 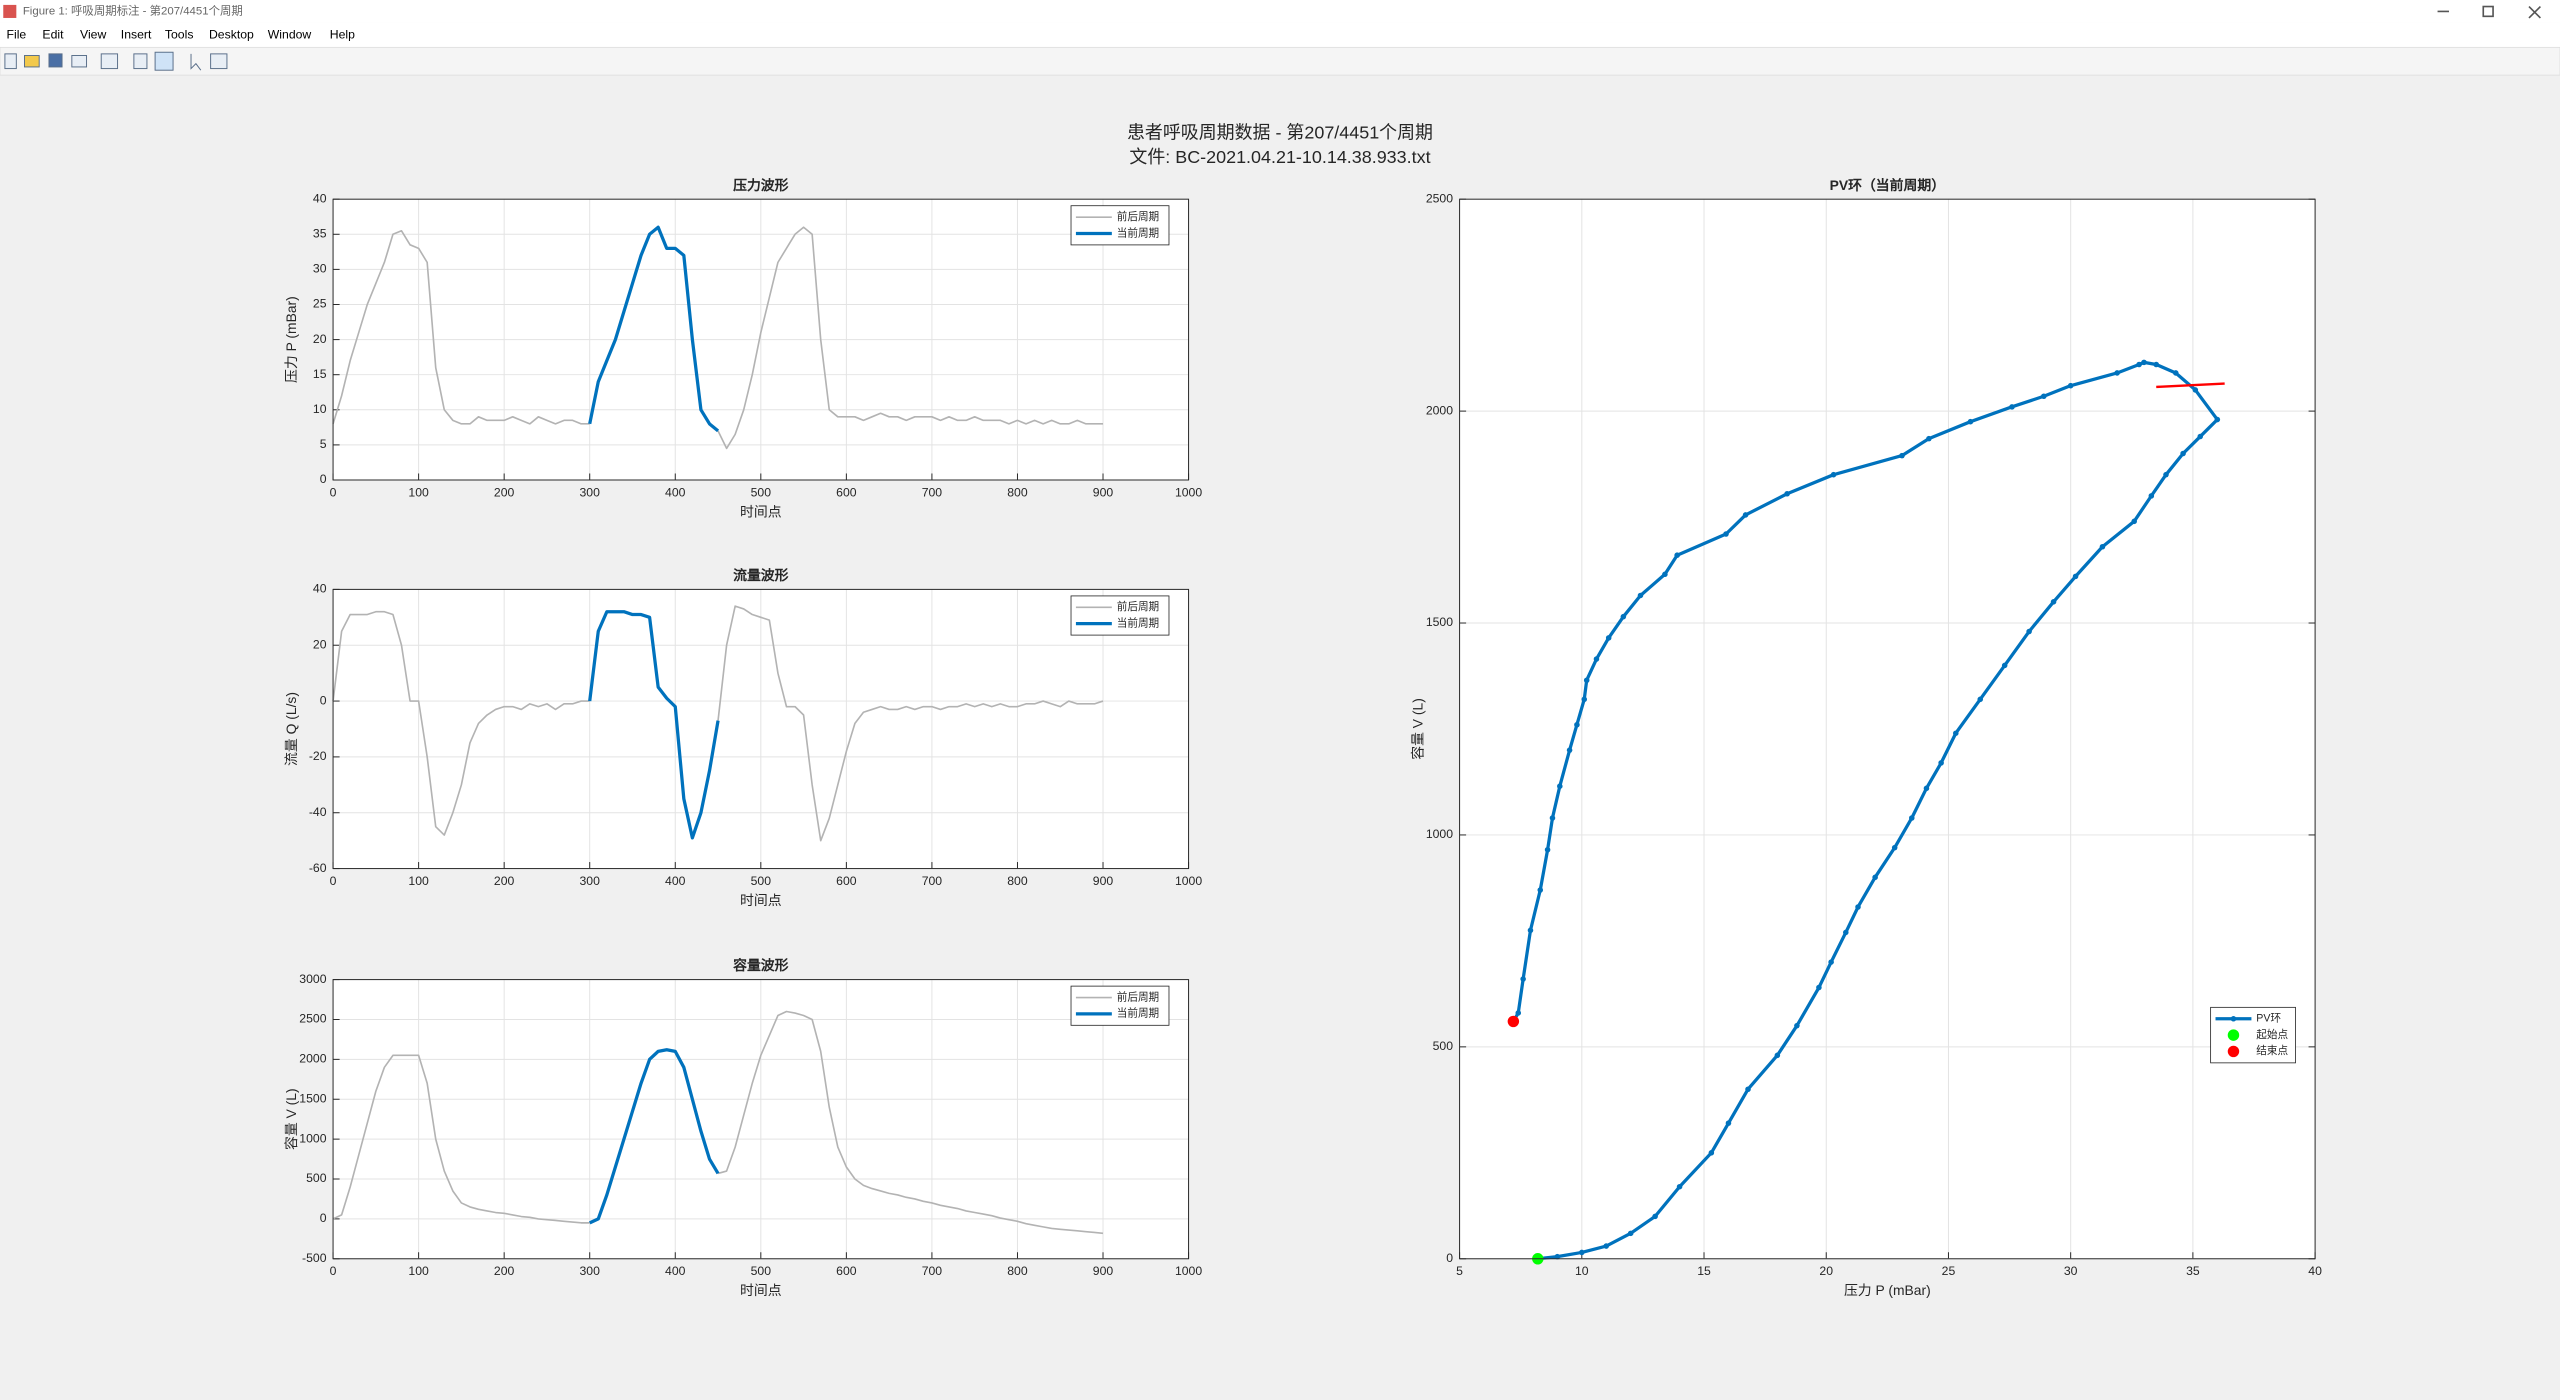 I want to click on menu-item: File, so click(x=17, y=34).